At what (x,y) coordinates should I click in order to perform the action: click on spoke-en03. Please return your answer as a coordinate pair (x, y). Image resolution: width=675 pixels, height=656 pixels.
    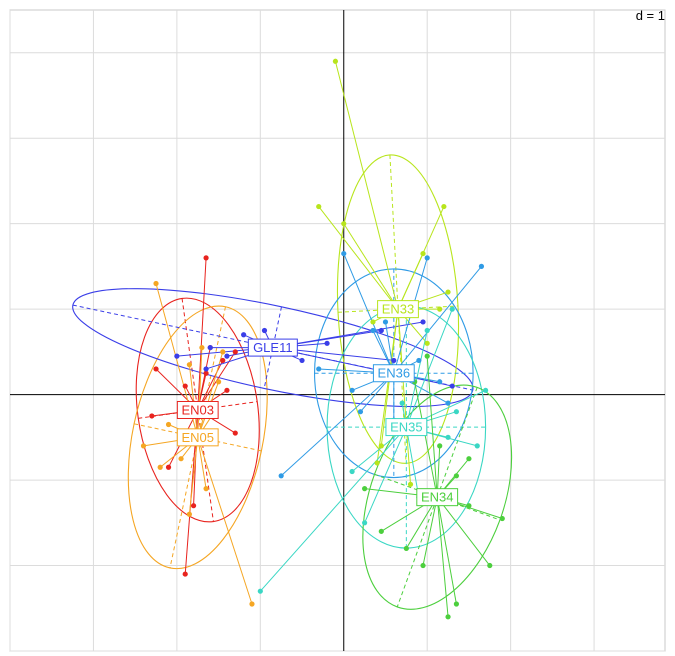
    Looking at the image, I should click on (202, 334).